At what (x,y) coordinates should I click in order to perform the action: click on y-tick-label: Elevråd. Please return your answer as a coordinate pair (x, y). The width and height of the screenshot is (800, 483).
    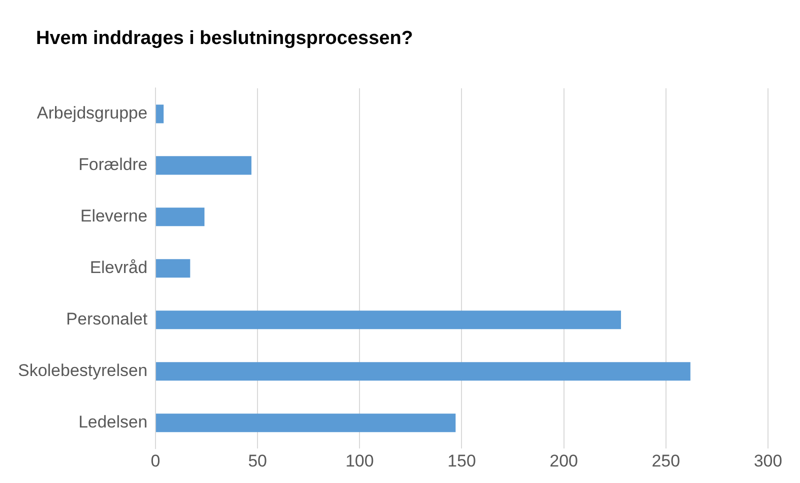
    Looking at the image, I should click on (119, 268).